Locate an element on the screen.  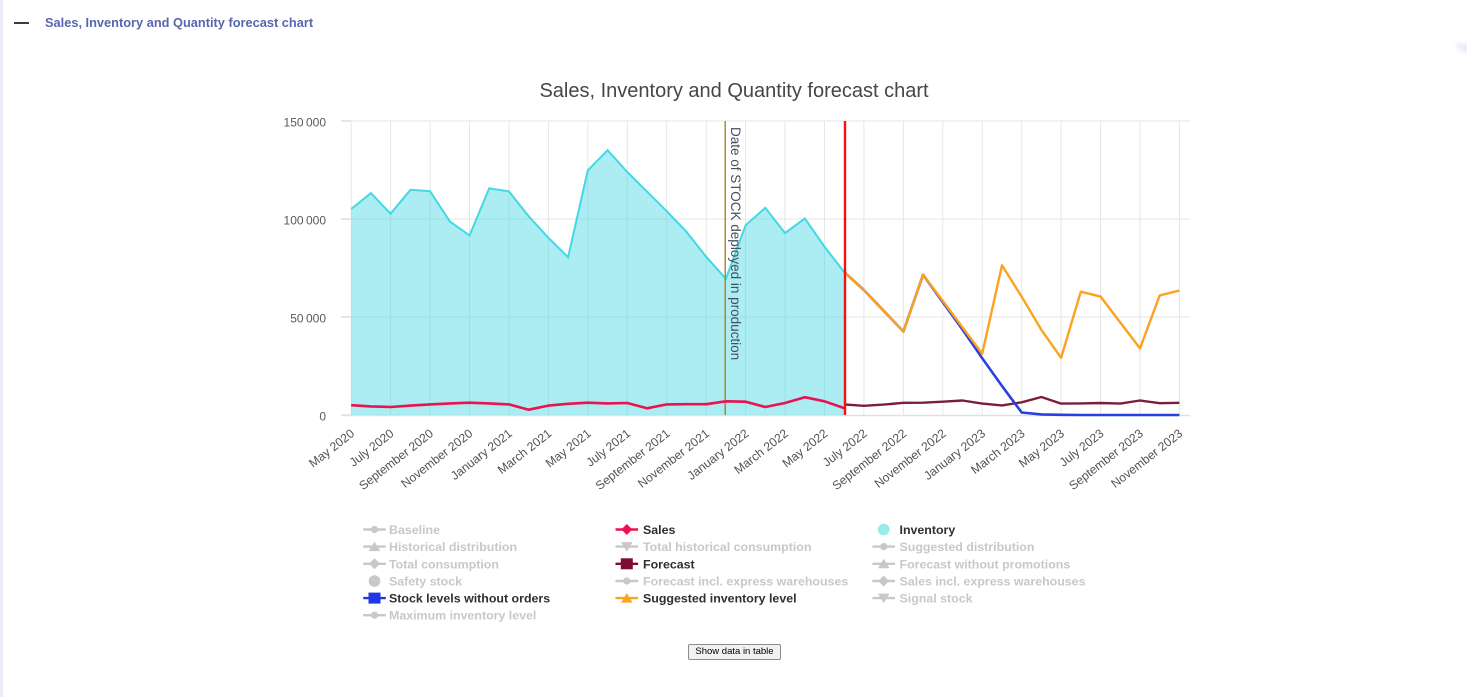
svg-text: November 2023 is located at coordinates (1146, 458).